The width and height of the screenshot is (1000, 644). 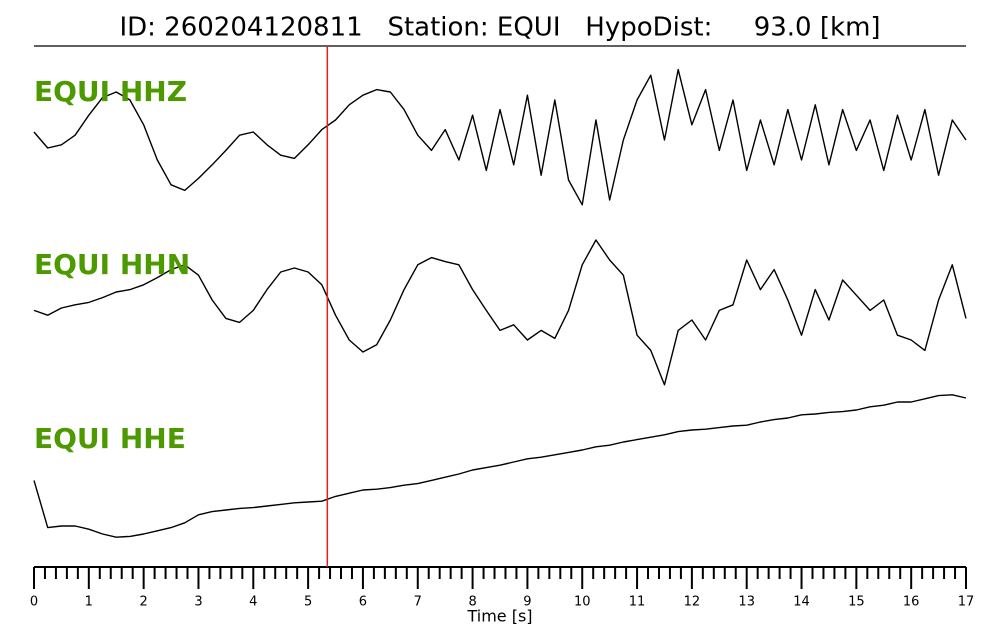 I want to click on x-tick-label: 10, so click(x=582, y=602).